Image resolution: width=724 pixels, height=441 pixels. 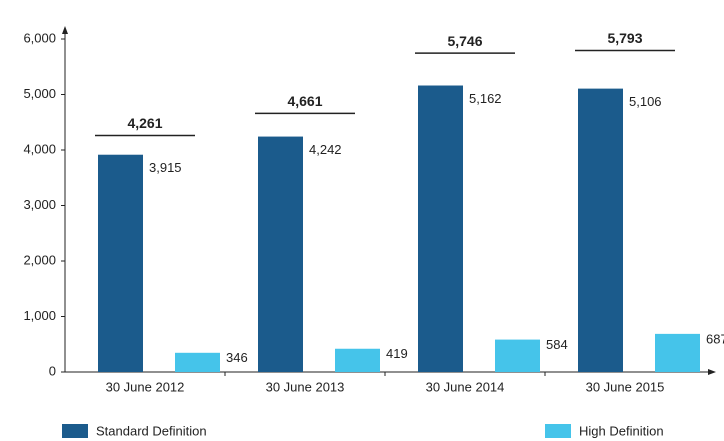 What do you see at coordinates (237, 357) in the screenshot?
I see `data-label: 346` at bounding box center [237, 357].